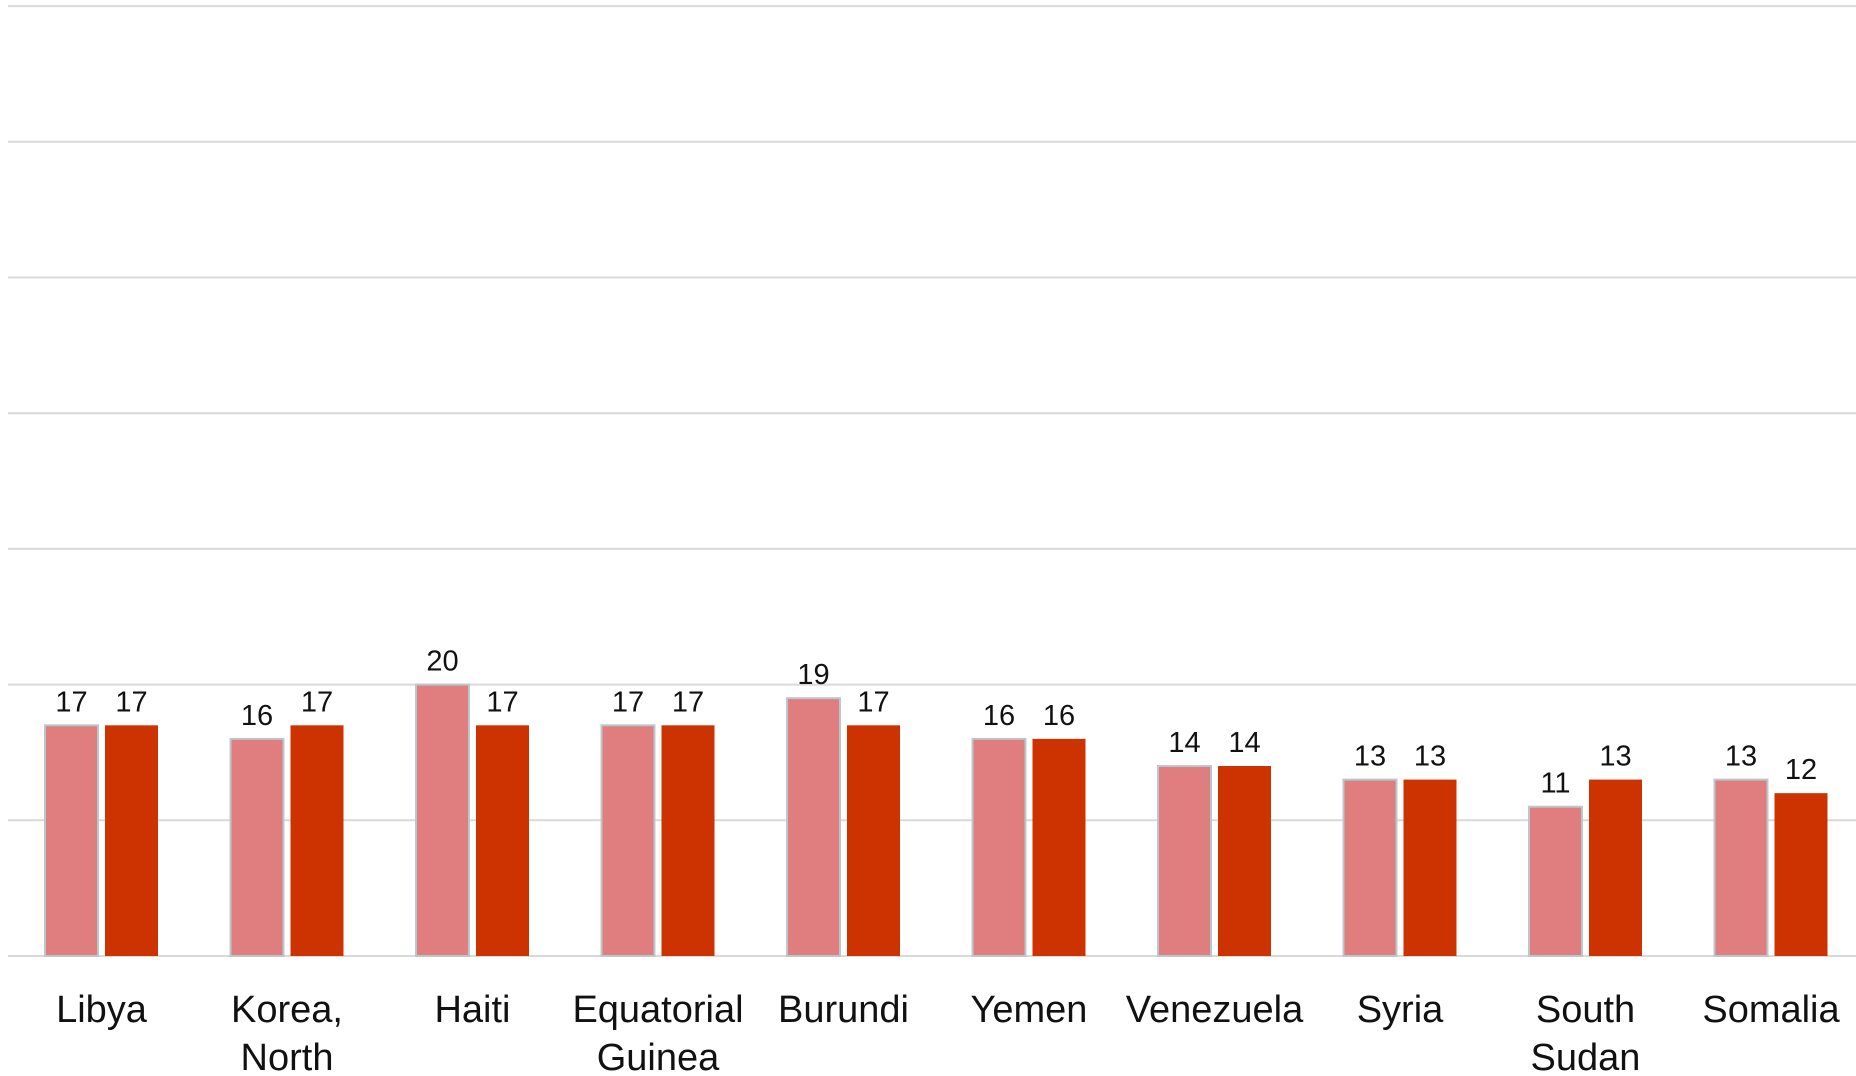 This screenshot has width=1856, height=1076. I want to click on category-label-line: Haiti, so click(472, 1010).